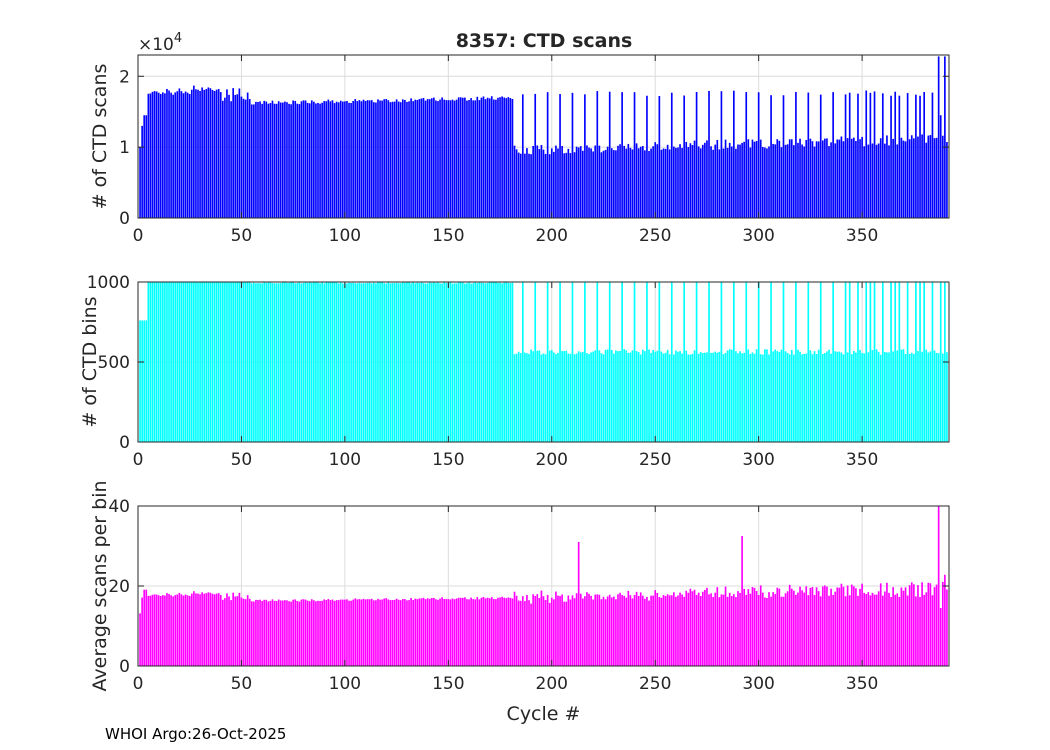 The height and width of the screenshot is (750, 1050). Describe the element at coordinates (119, 507) in the screenshot. I see `y-tick-label: 40` at that location.